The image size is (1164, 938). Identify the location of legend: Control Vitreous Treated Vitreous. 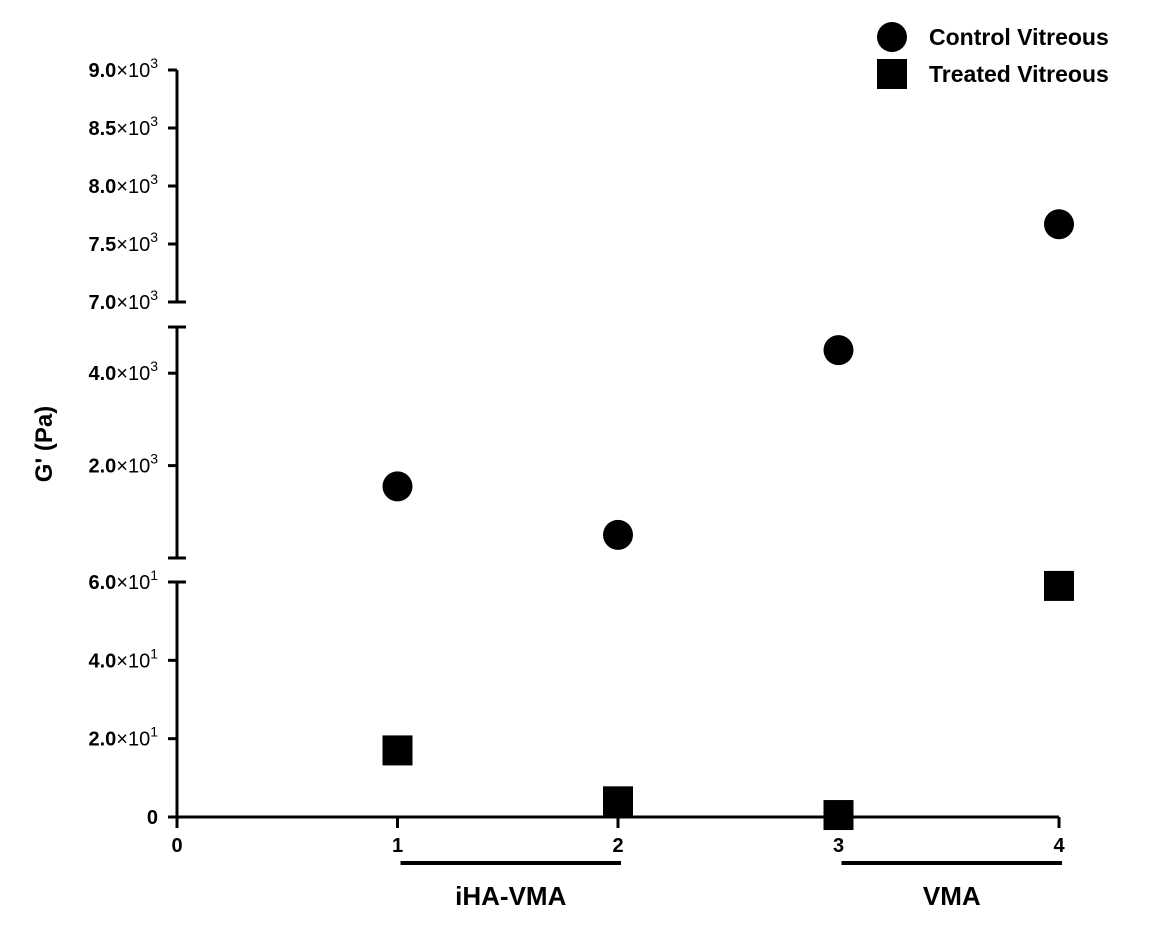
(993, 55).